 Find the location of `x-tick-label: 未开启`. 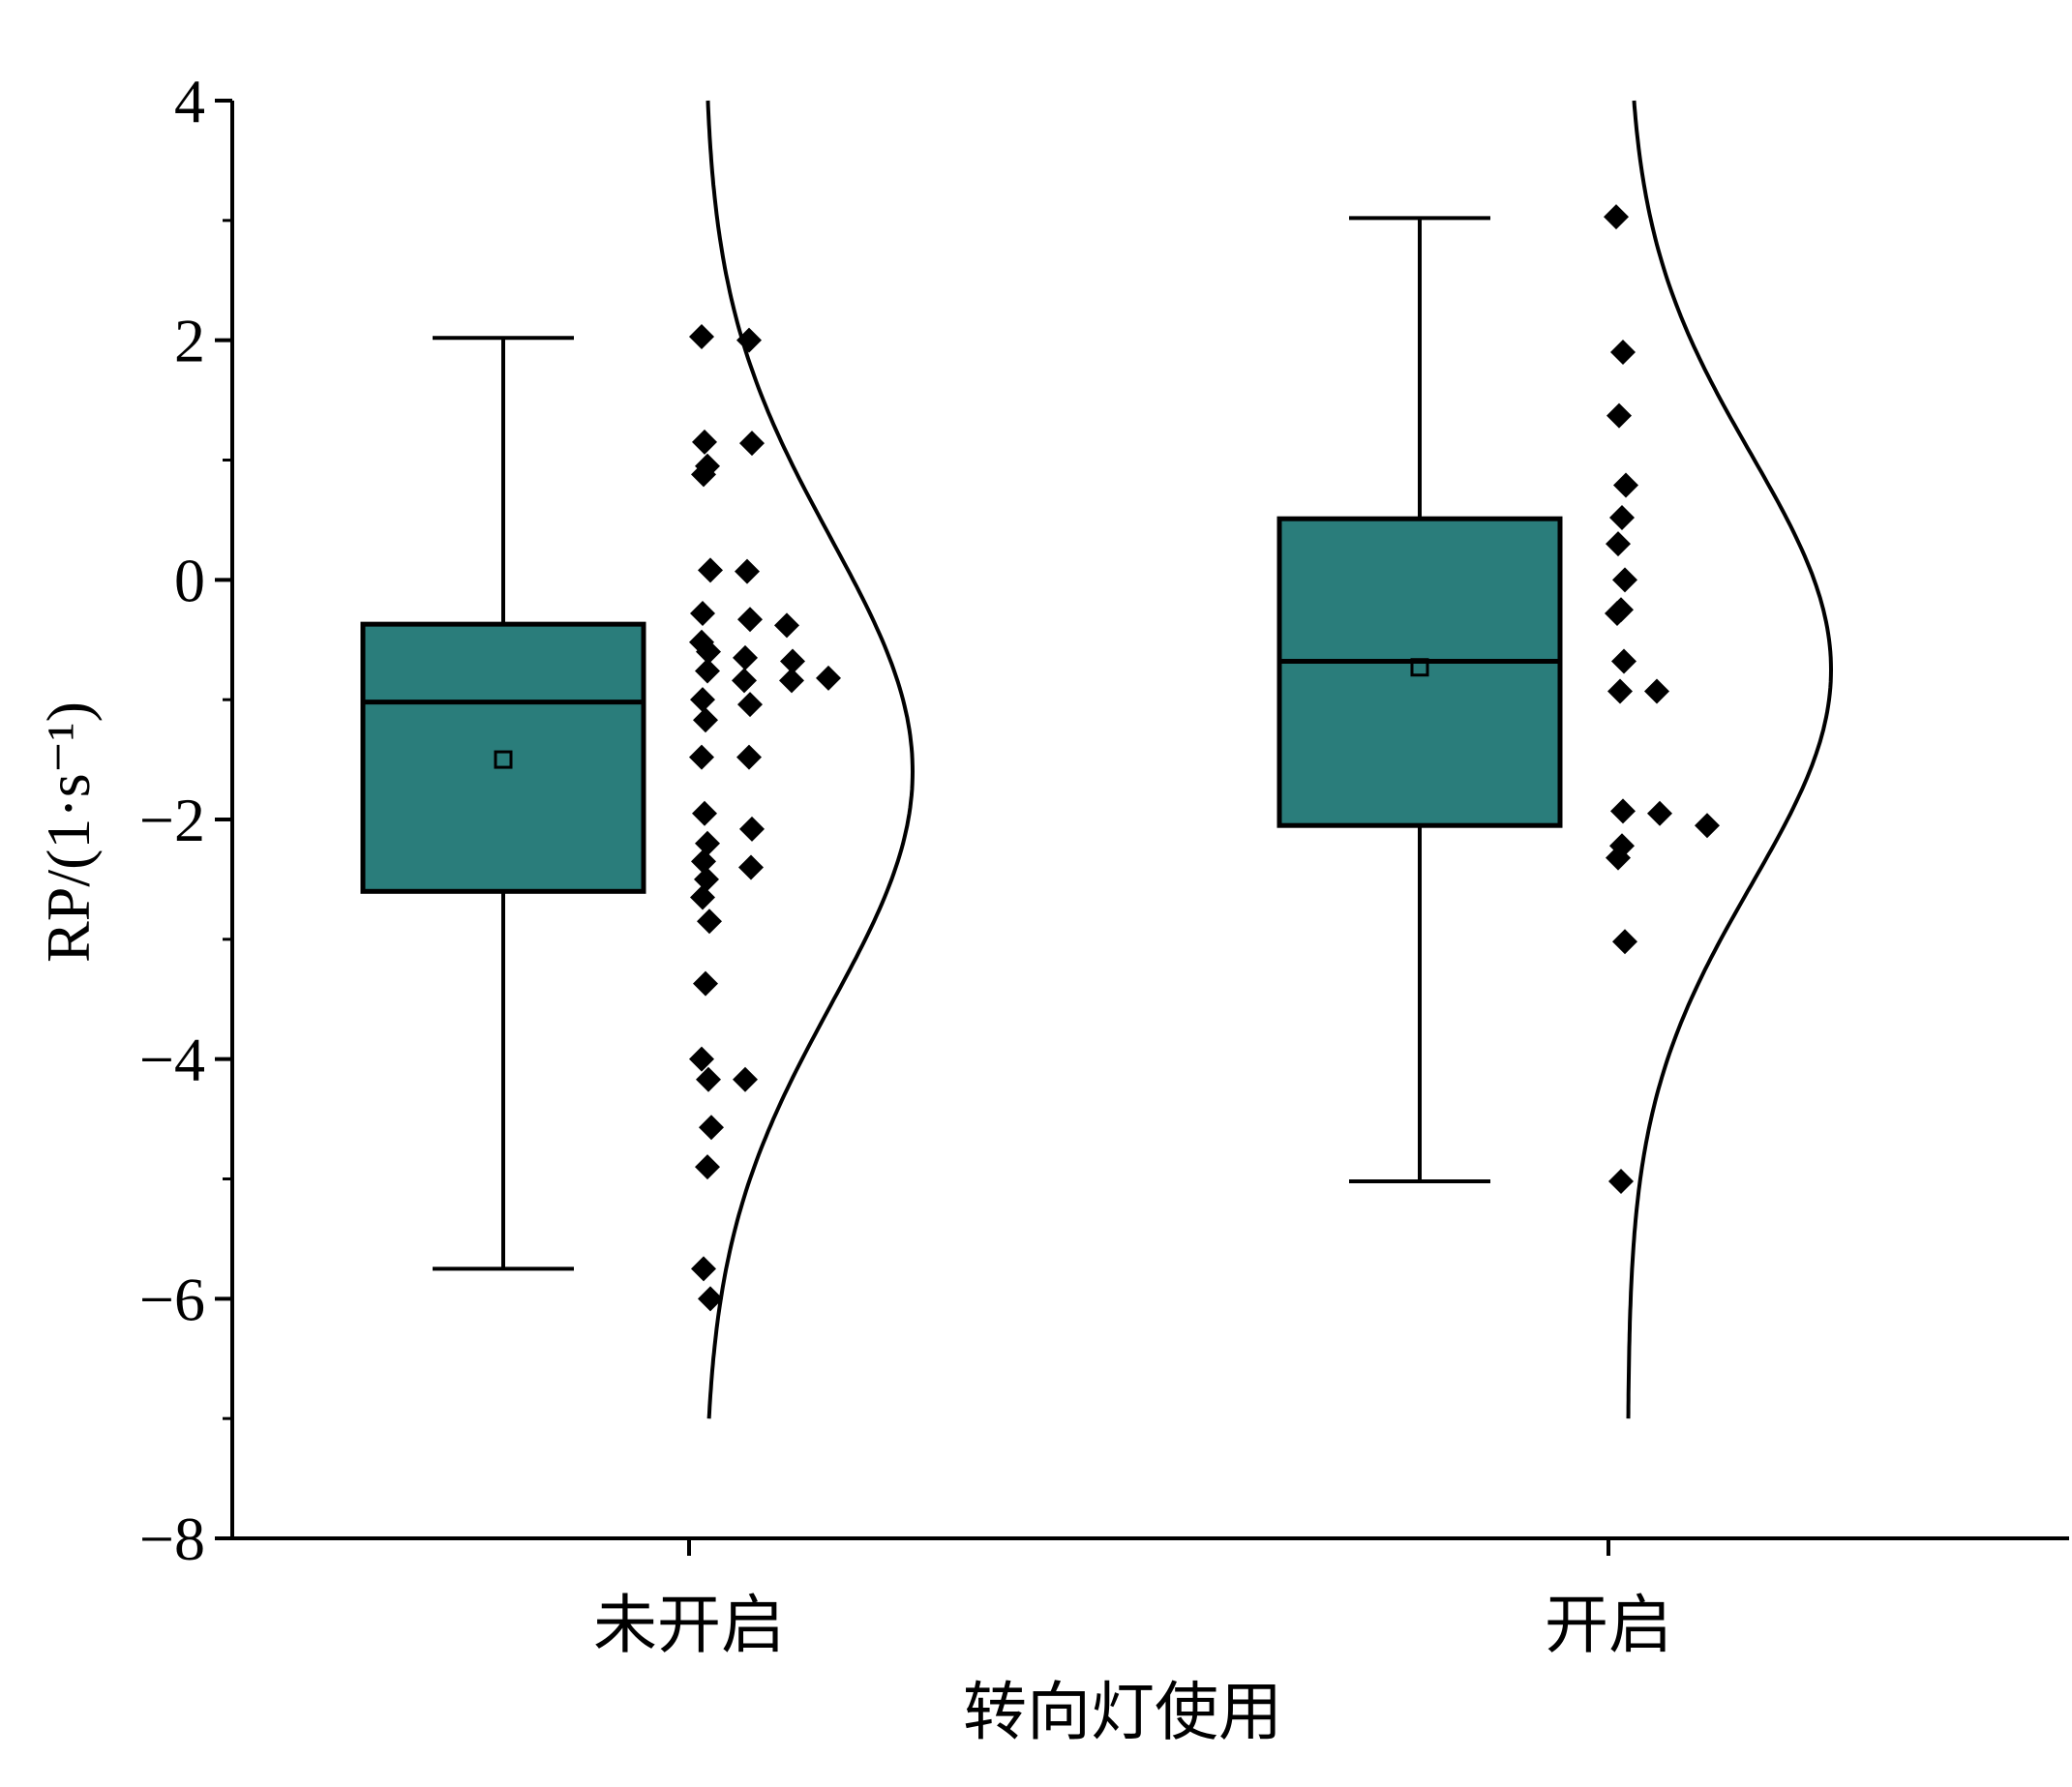

x-tick-label: 未开启 is located at coordinates (689, 1625).